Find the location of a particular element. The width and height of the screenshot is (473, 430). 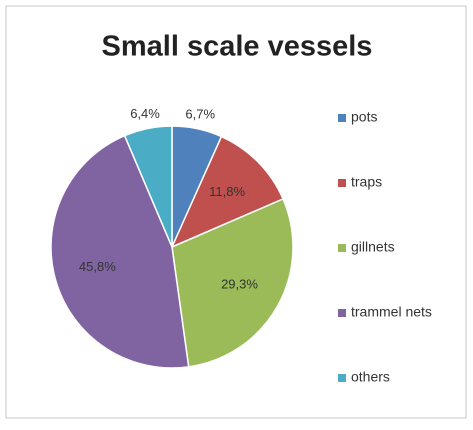

data-label: 6,4% is located at coordinates (145, 113).